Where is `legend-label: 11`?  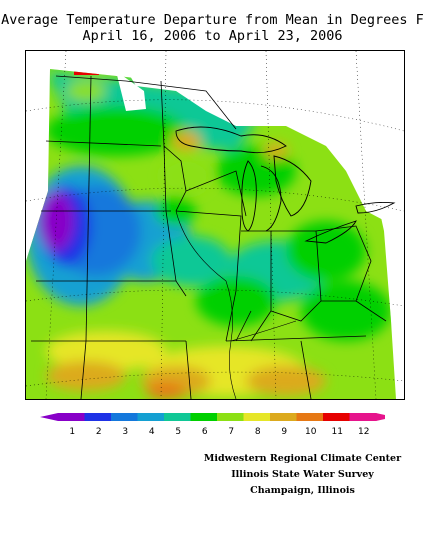
legend-label: 11 is located at coordinates (337, 432).